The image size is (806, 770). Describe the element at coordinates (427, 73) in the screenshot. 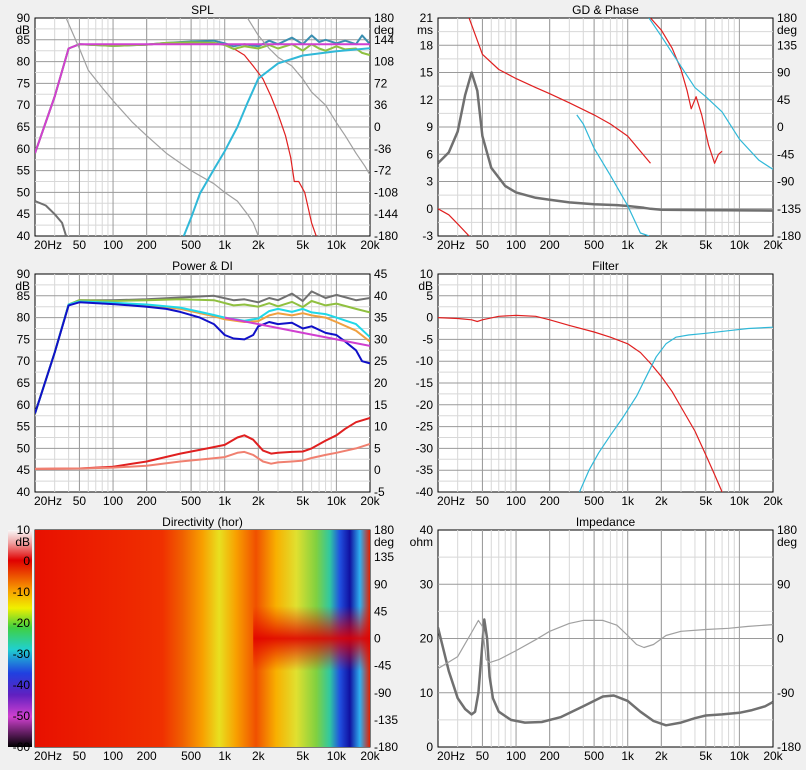

I see `y-left-tick-label: 15` at that location.